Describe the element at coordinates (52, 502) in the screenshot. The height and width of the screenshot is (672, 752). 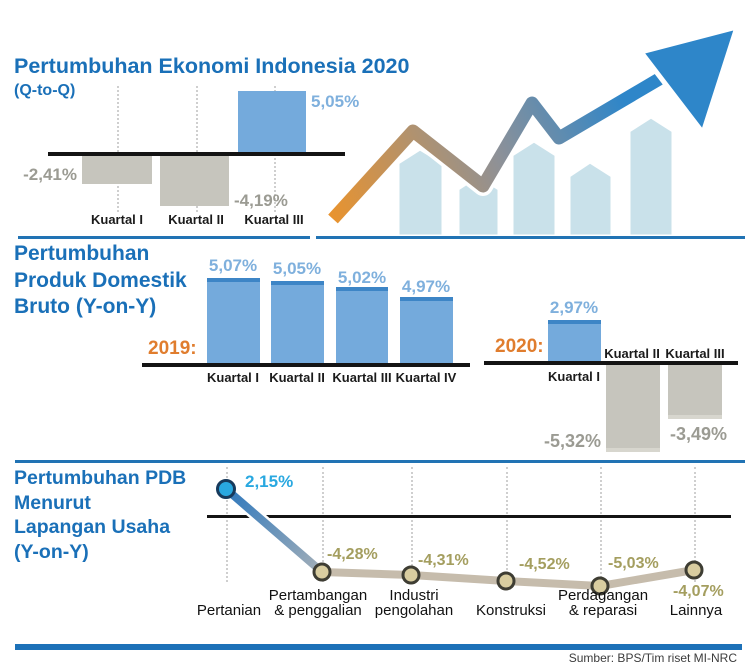
I see `section3-title-line2: Menurut` at that location.